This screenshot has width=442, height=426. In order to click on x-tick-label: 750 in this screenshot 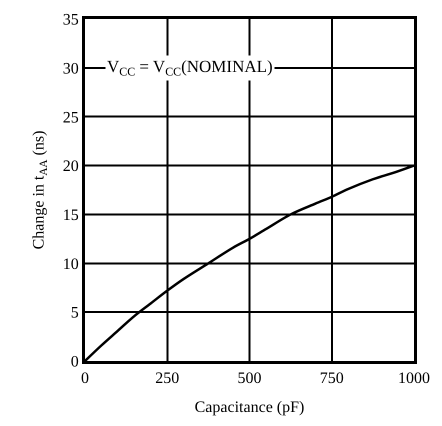, I will do `click(332, 379)`.